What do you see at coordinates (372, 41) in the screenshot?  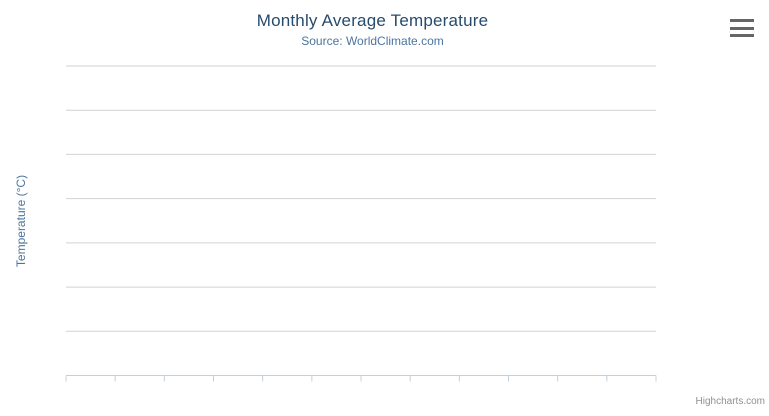 I see `chart-subtitle: Source: WorldClimate.com` at bounding box center [372, 41].